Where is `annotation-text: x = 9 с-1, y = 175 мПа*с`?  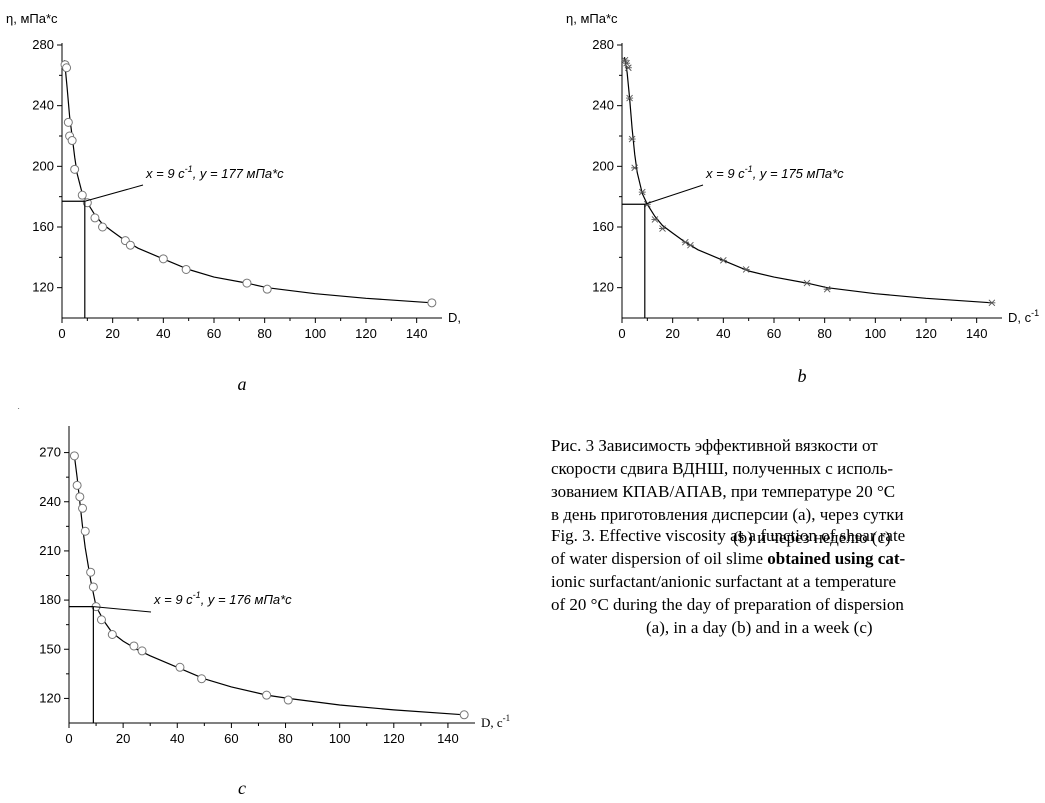
annotation-text: x = 9 с-1, y = 175 мПа*с is located at coordinates (774, 172).